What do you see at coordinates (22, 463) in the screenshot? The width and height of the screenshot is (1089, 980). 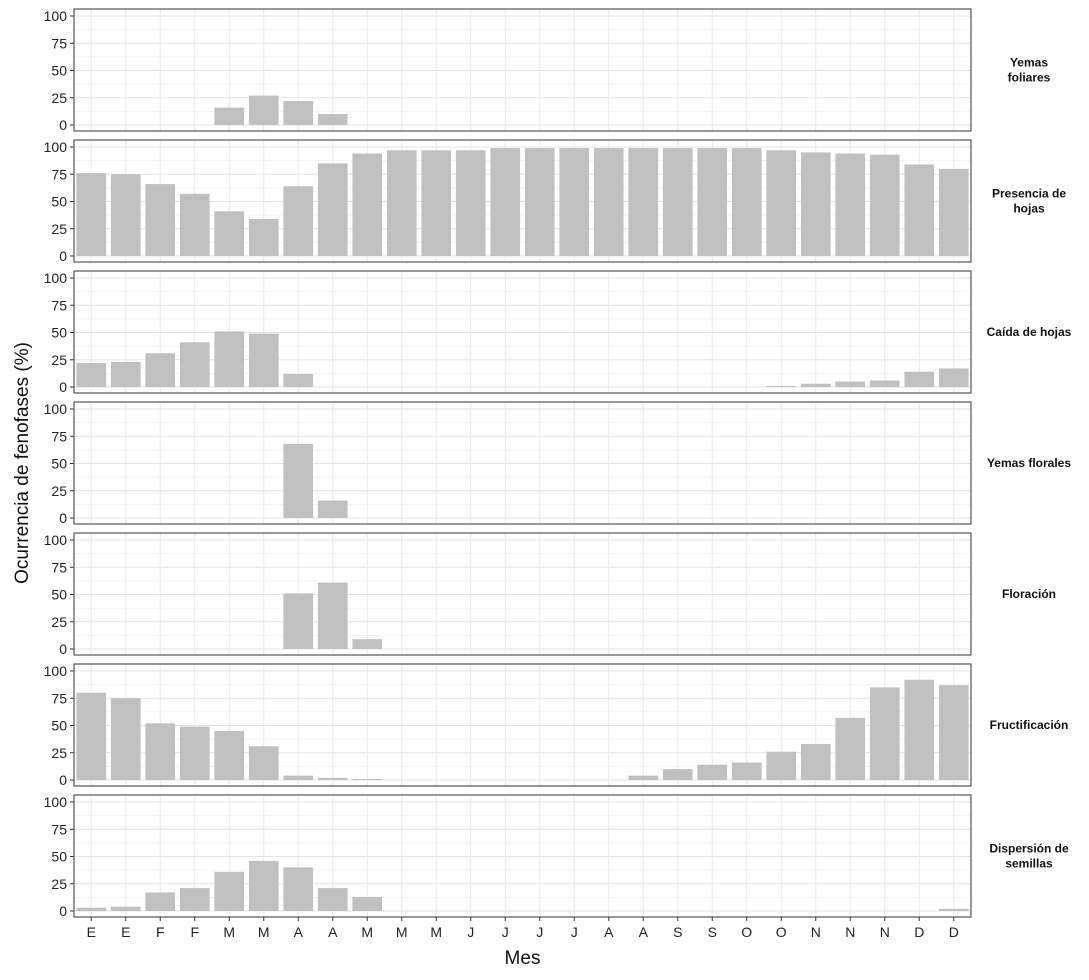 I see `y-axis-title: Ocurrencia de fenofases (%)` at bounding box center [22, 463].